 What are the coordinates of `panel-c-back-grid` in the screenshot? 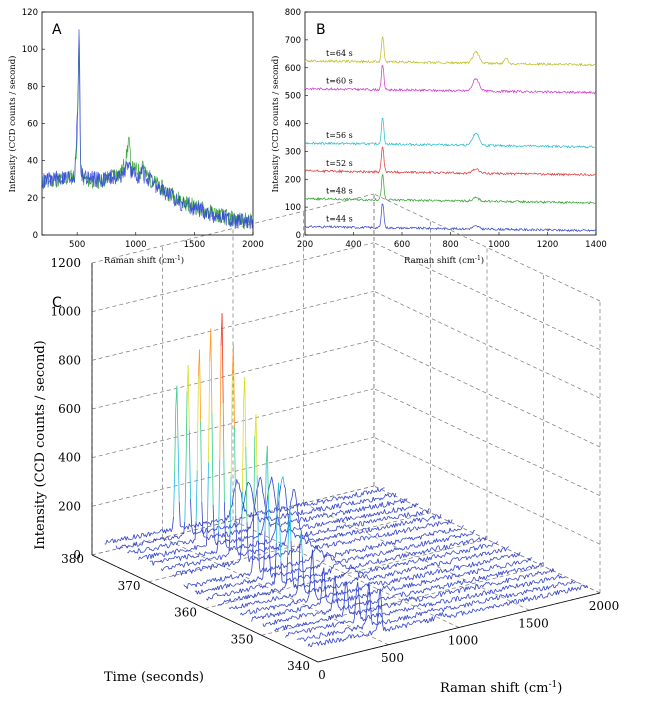 It's located at (233, 520).